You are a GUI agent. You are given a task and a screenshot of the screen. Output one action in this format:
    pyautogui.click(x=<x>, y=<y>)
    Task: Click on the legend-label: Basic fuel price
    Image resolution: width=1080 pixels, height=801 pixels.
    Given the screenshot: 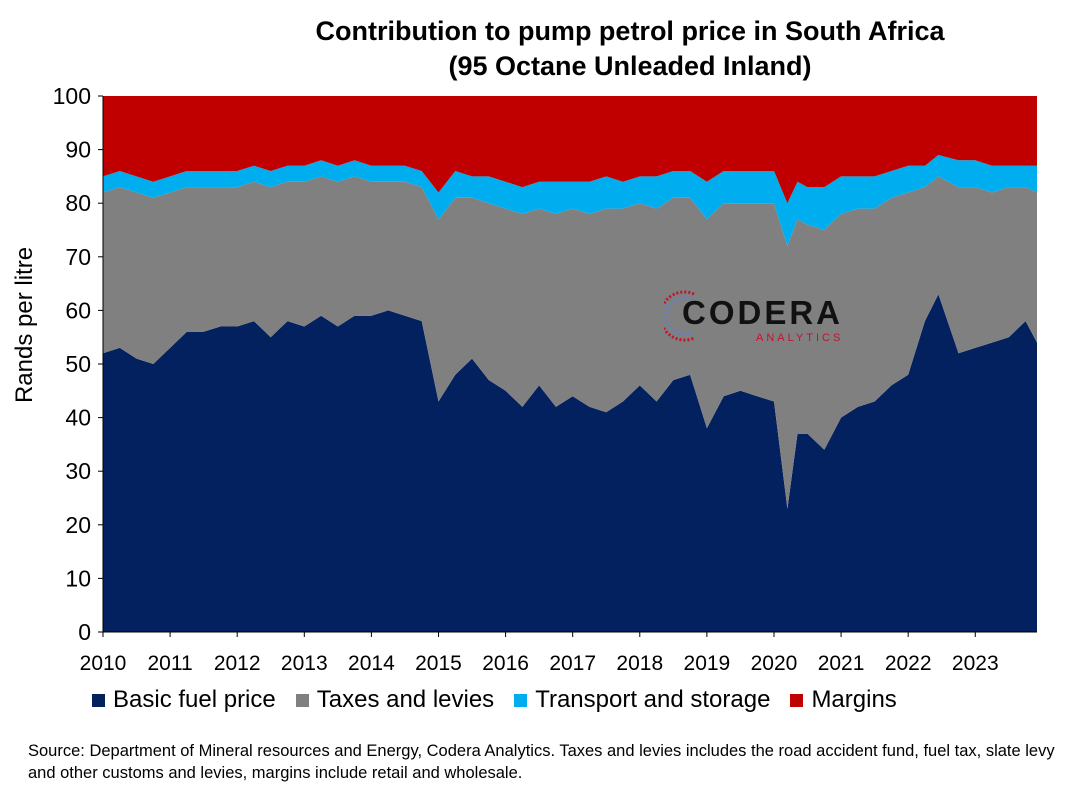 What is the action you would take?
    pyautogui.click(x=194, y=699)
    